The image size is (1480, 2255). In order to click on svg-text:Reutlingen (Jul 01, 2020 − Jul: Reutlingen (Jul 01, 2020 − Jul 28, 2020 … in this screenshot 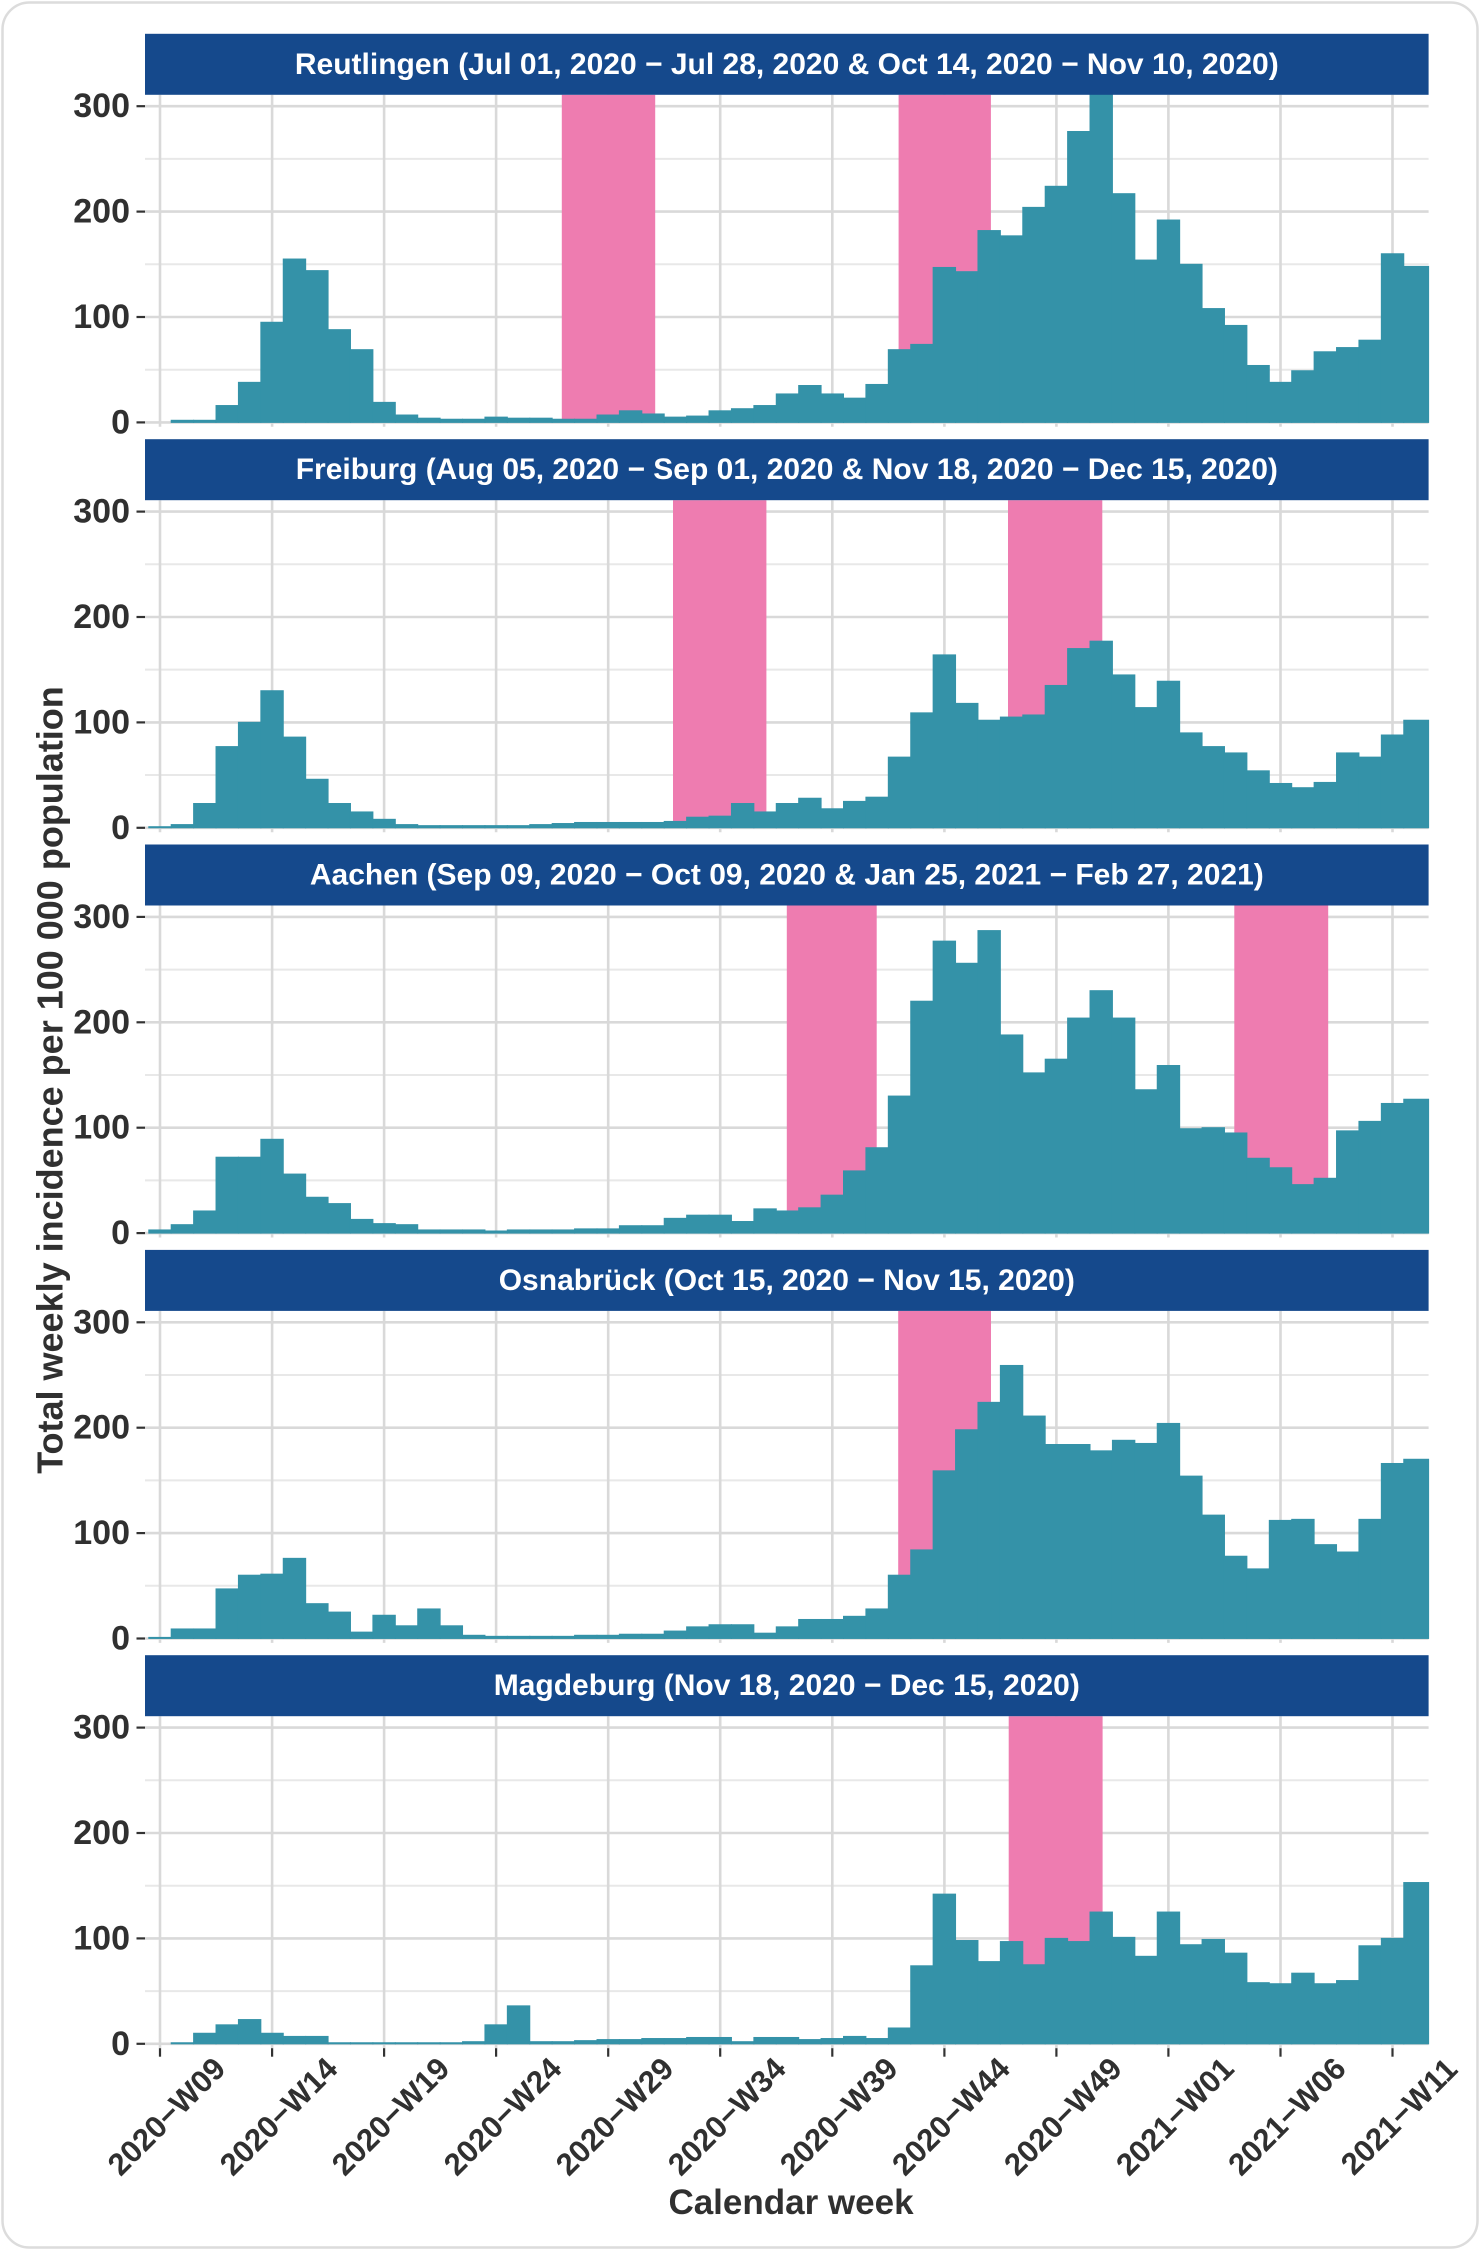, I will do `click(787, 64)`.